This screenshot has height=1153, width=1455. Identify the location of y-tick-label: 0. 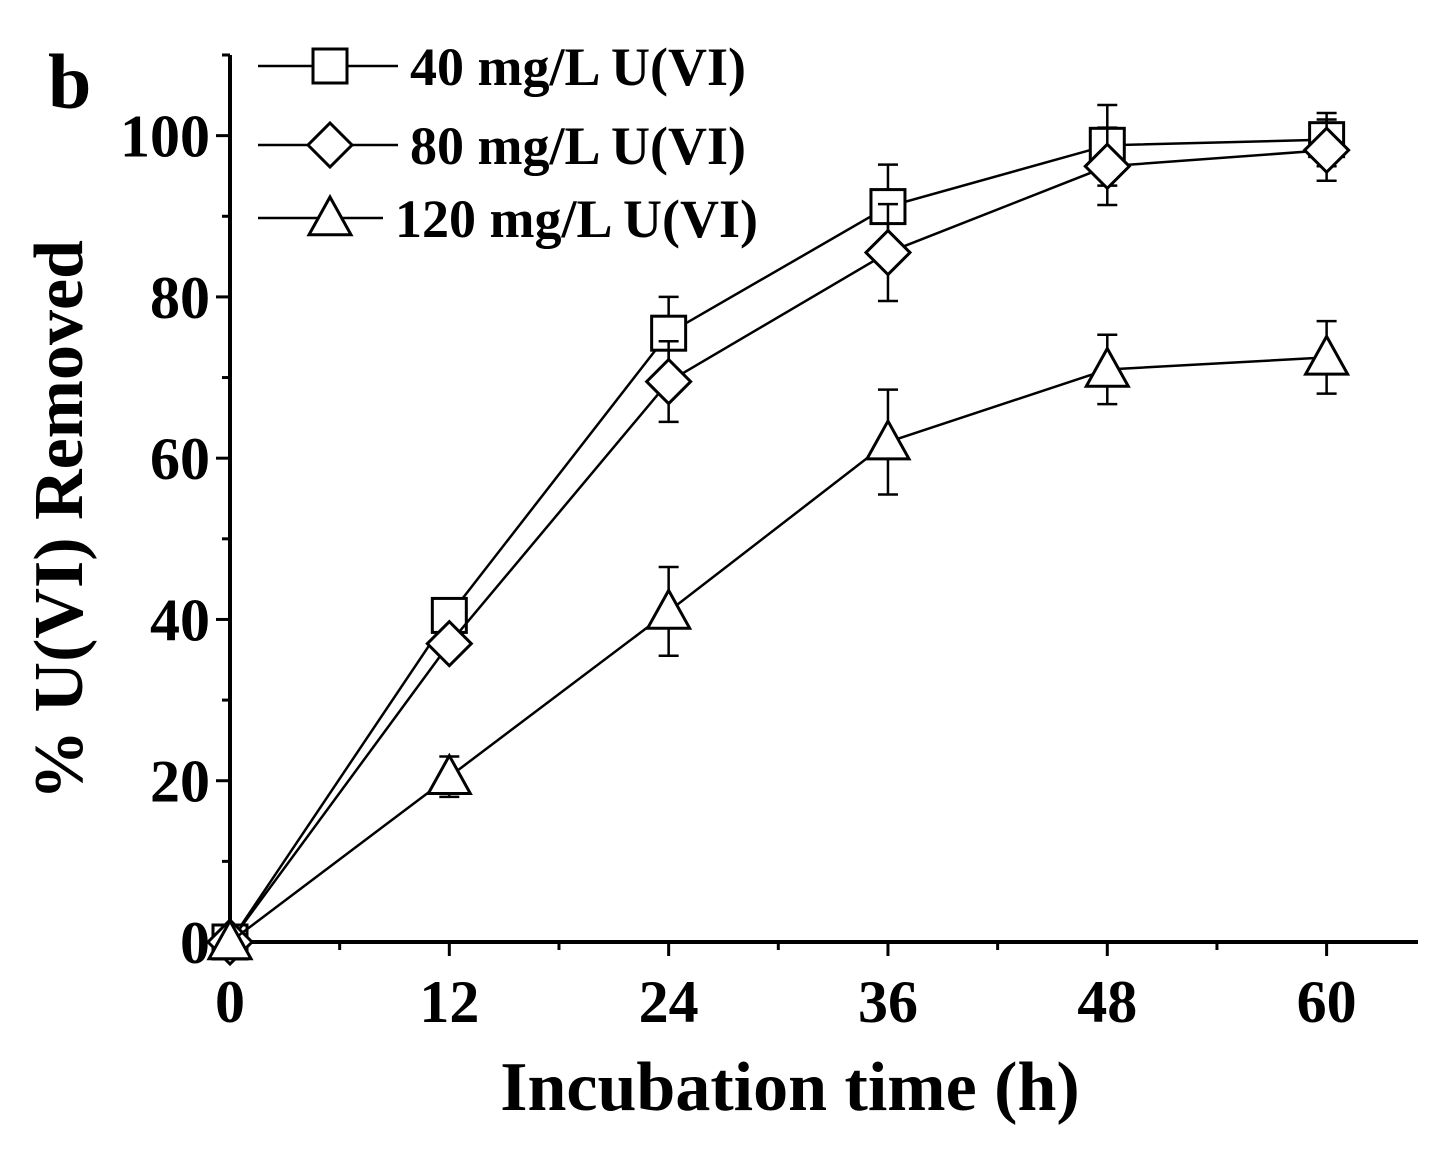
(195, 943).